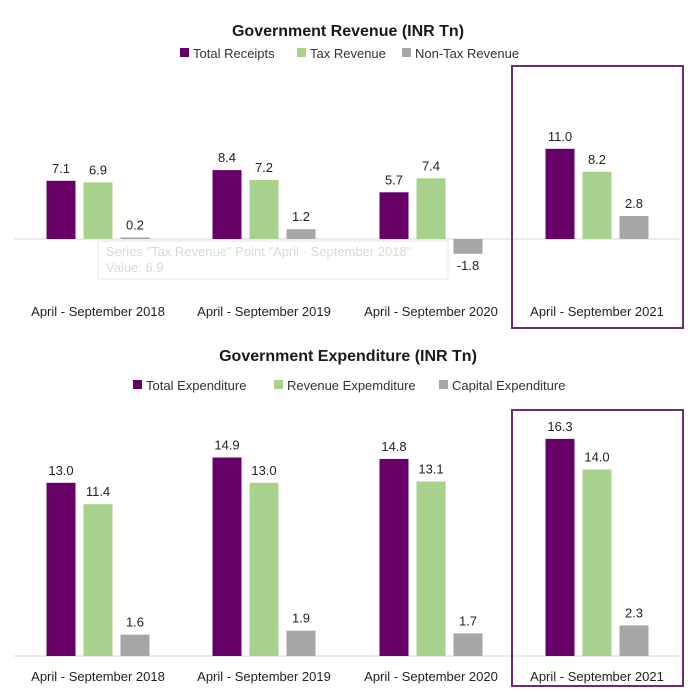 The image size is (696, 692). What do you see at coordinates (468, 265) in the screenshot?
I see `data-label: -1.8` at bounding box center [468, 265].